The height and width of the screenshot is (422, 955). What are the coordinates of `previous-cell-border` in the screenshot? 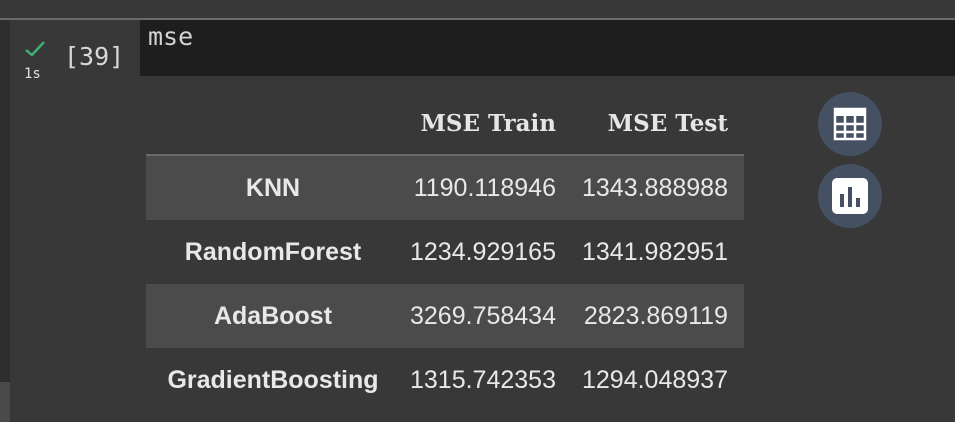 It's located at (477, 10).